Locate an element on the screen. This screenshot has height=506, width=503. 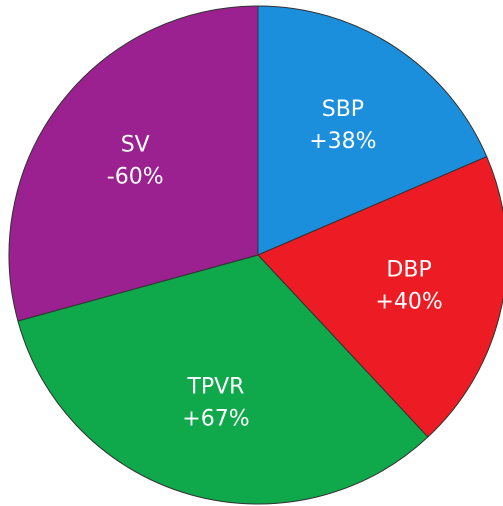
slice-label: SBP is located at coordinates (343, 109).